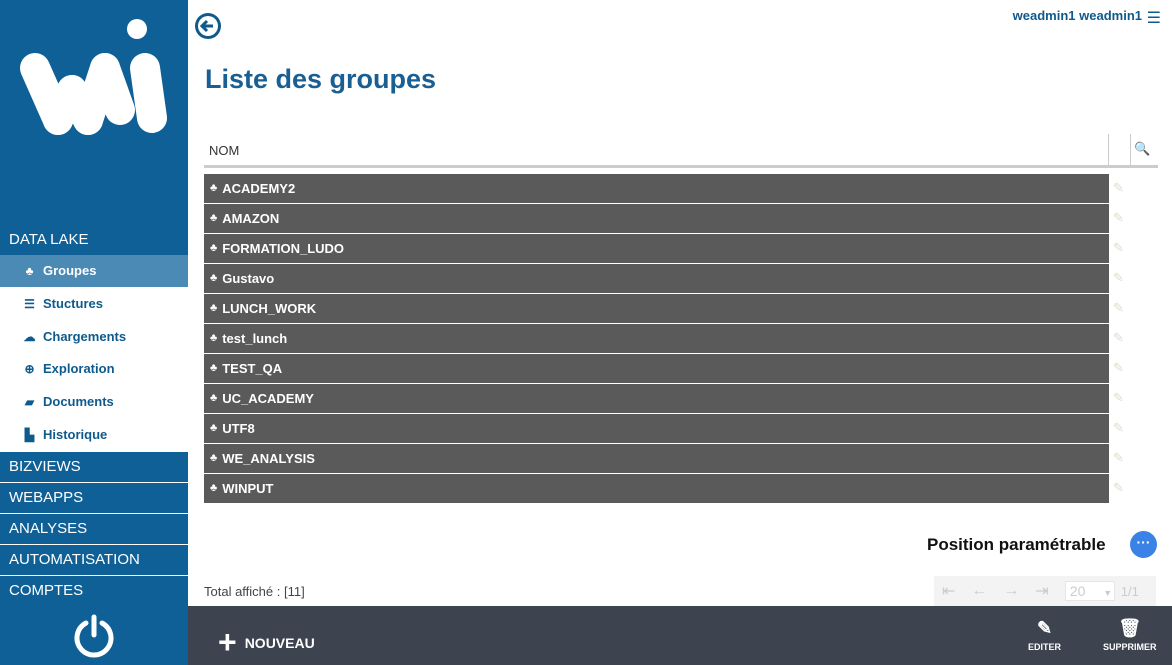  What do you see at coordinates (656, 308) in the screenshot?
I see `table-row: ♣ LUNCH_WORK` at bounding box center [656, 308].